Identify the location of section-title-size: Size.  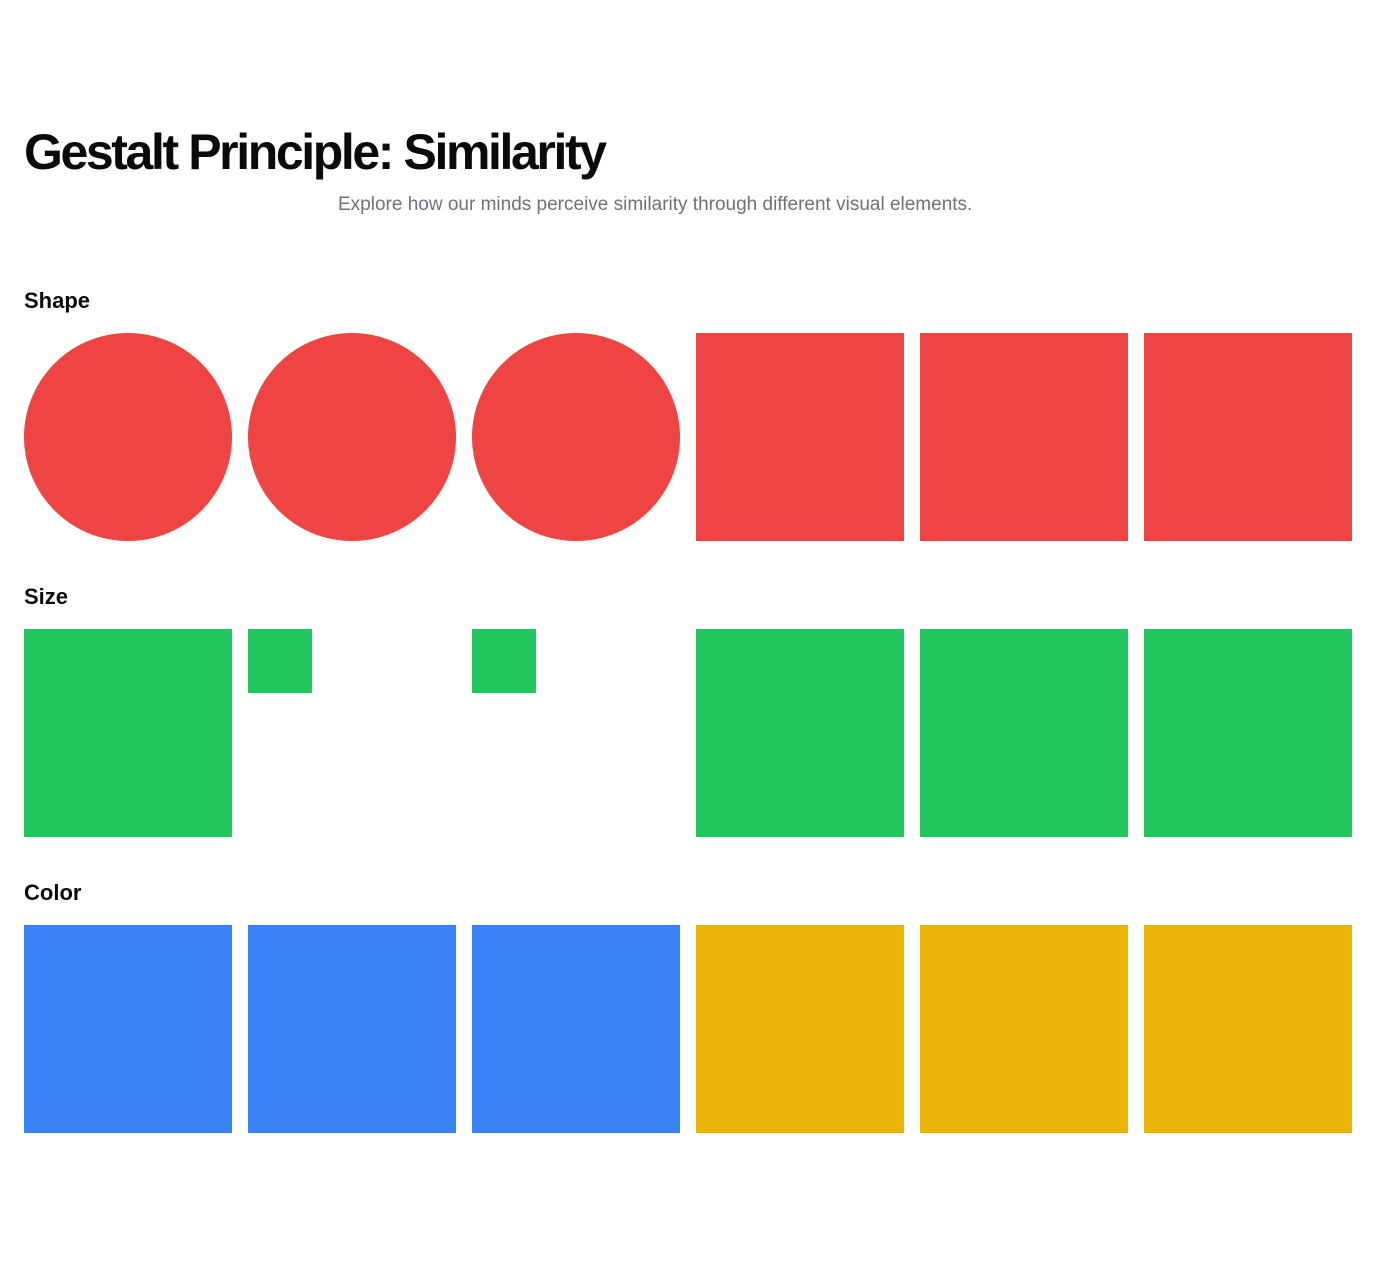
(46, 597).